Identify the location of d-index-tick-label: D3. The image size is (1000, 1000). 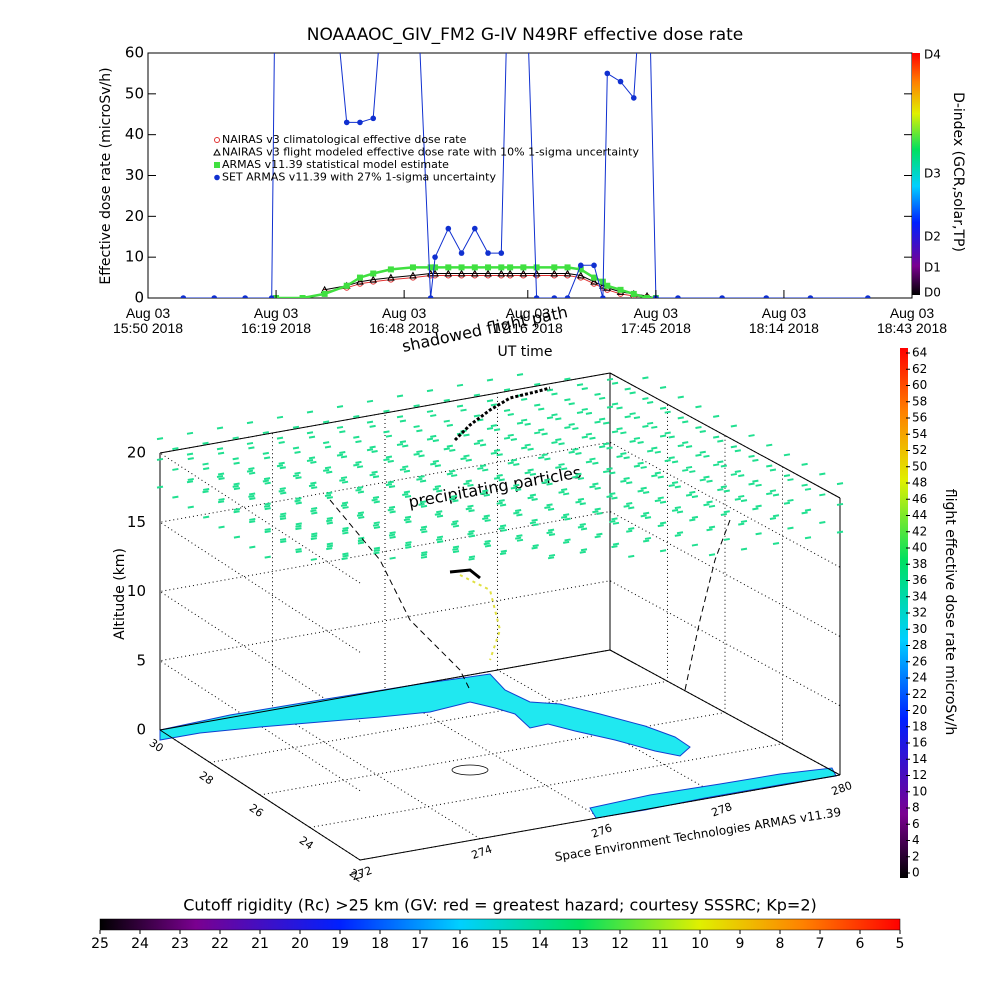
(932, 174).